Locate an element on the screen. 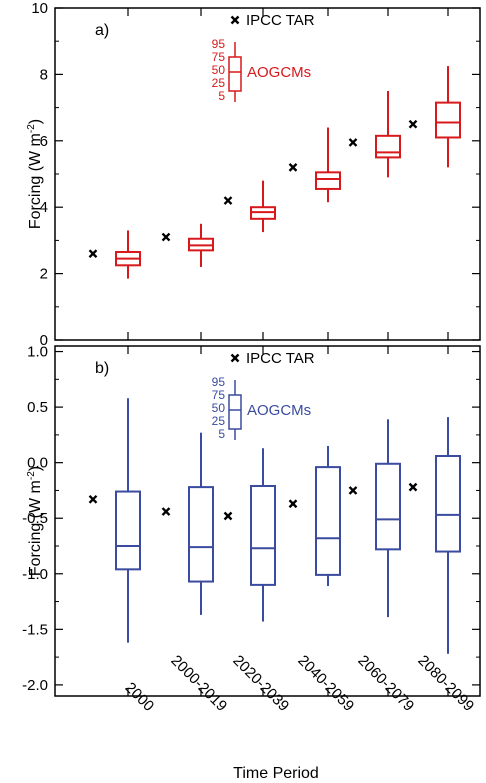  y-tick-label: -1.5 is located at coordinates (35, 629).